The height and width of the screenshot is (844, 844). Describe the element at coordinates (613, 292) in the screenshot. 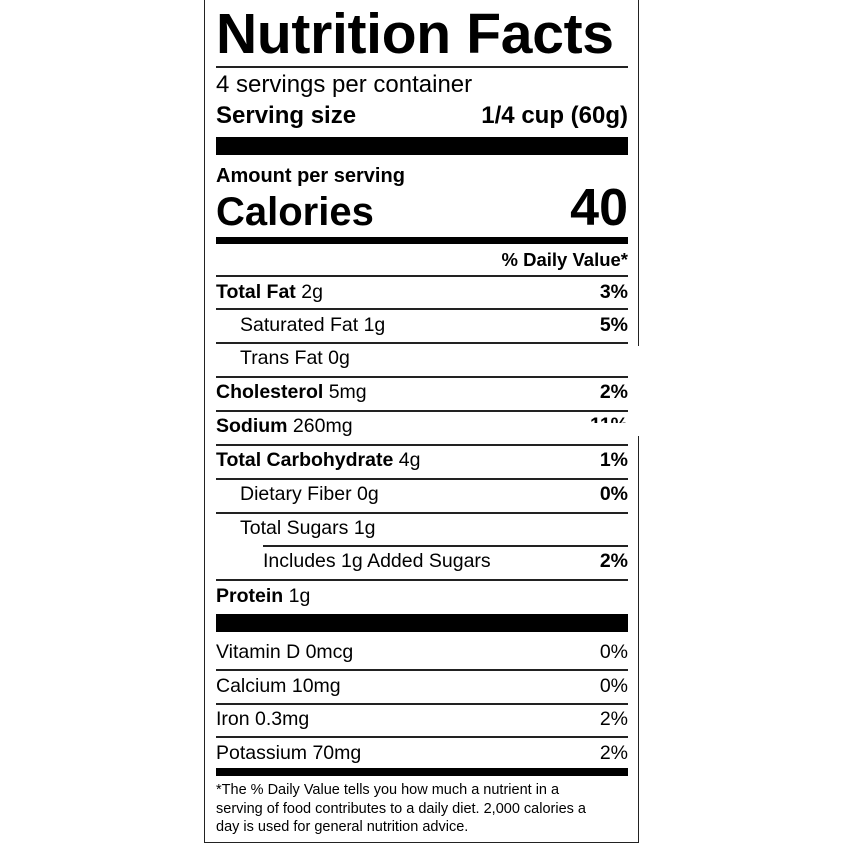

I see `dv-total-fat: 3%` at that location.